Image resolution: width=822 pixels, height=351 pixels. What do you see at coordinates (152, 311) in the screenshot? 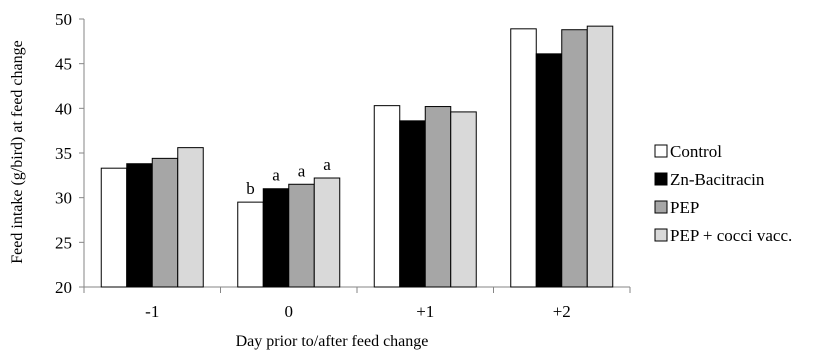
I see `x-tick-label: -1` at bounding box center [152, 311].